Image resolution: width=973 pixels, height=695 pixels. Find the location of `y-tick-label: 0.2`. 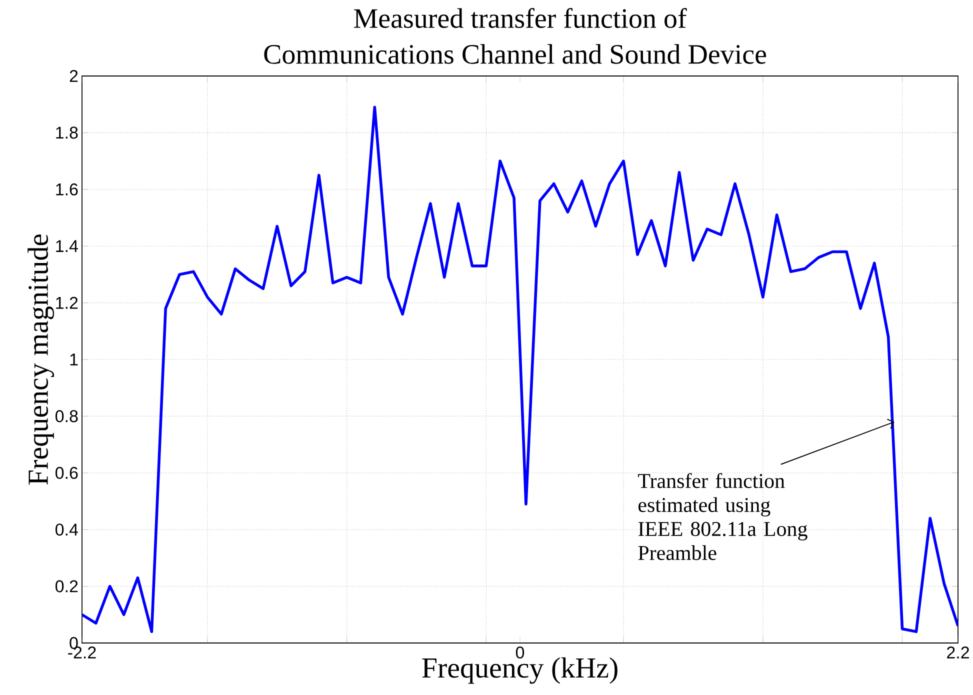

y-tick-label: 0.2 is located at coordinates (67, 586).